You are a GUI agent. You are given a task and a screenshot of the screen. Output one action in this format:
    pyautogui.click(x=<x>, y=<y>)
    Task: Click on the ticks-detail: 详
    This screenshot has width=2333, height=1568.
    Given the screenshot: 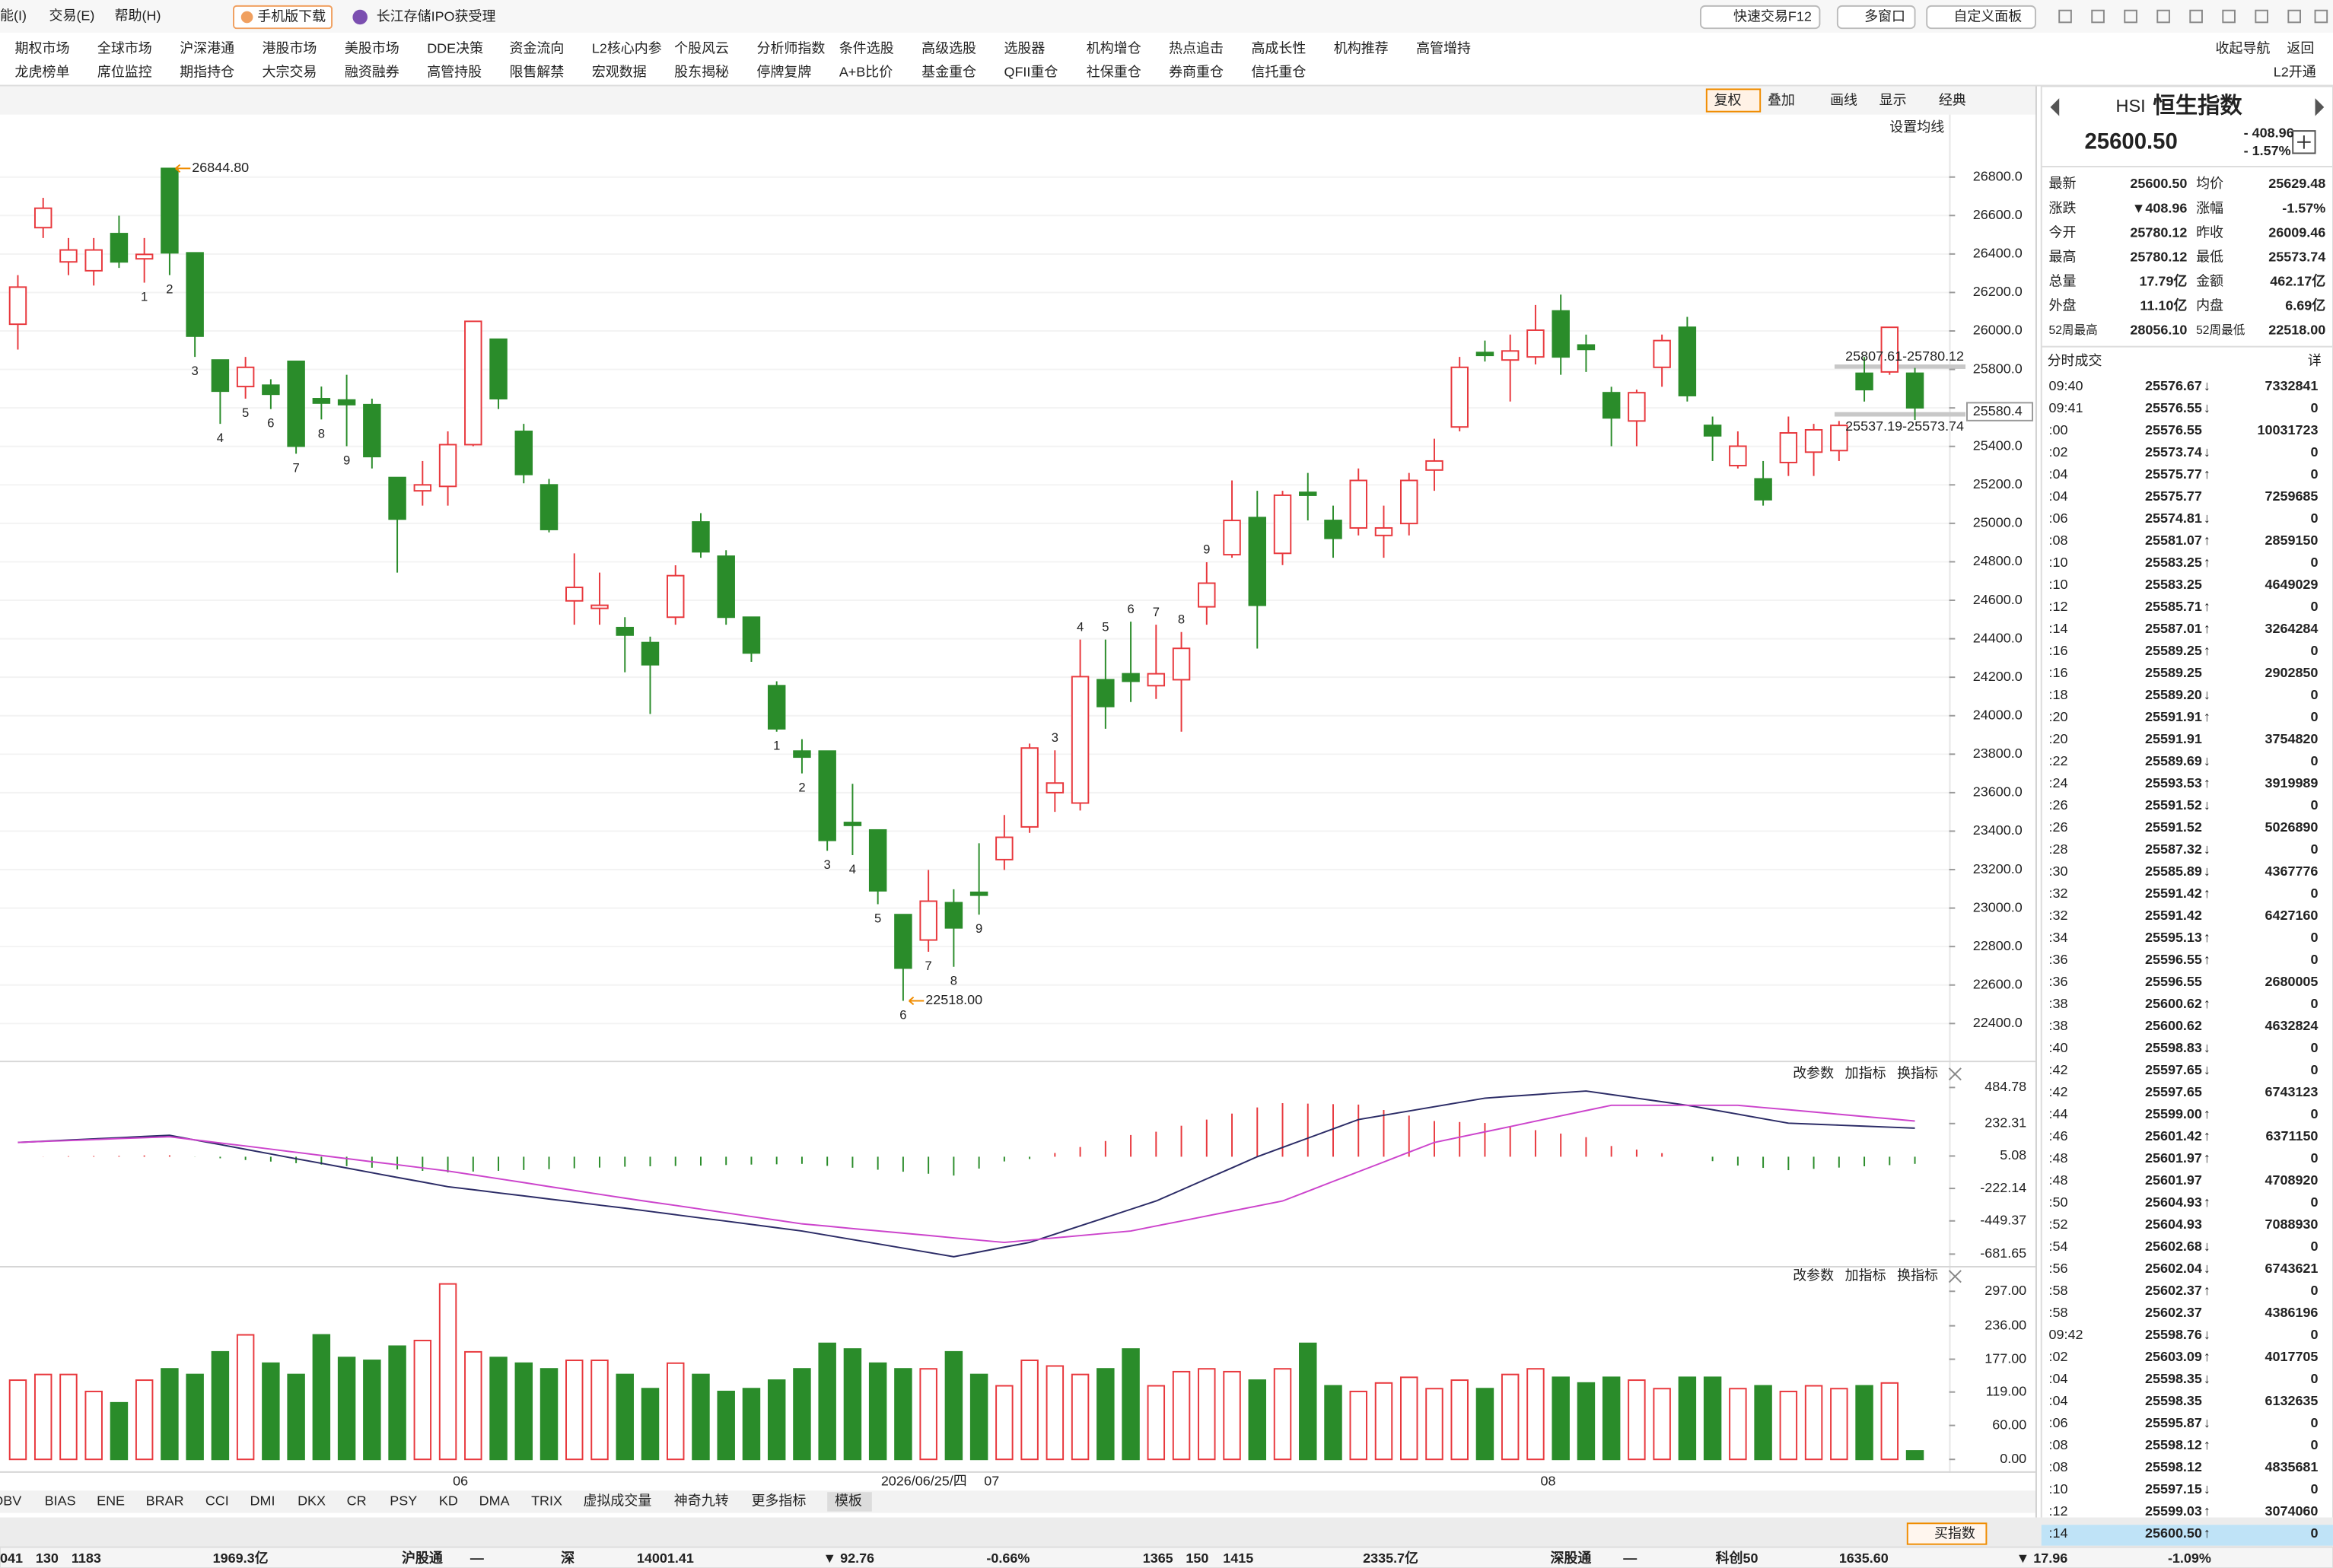 What is the action you would take?
    pyautogui.click(x=2315, y=360)
    